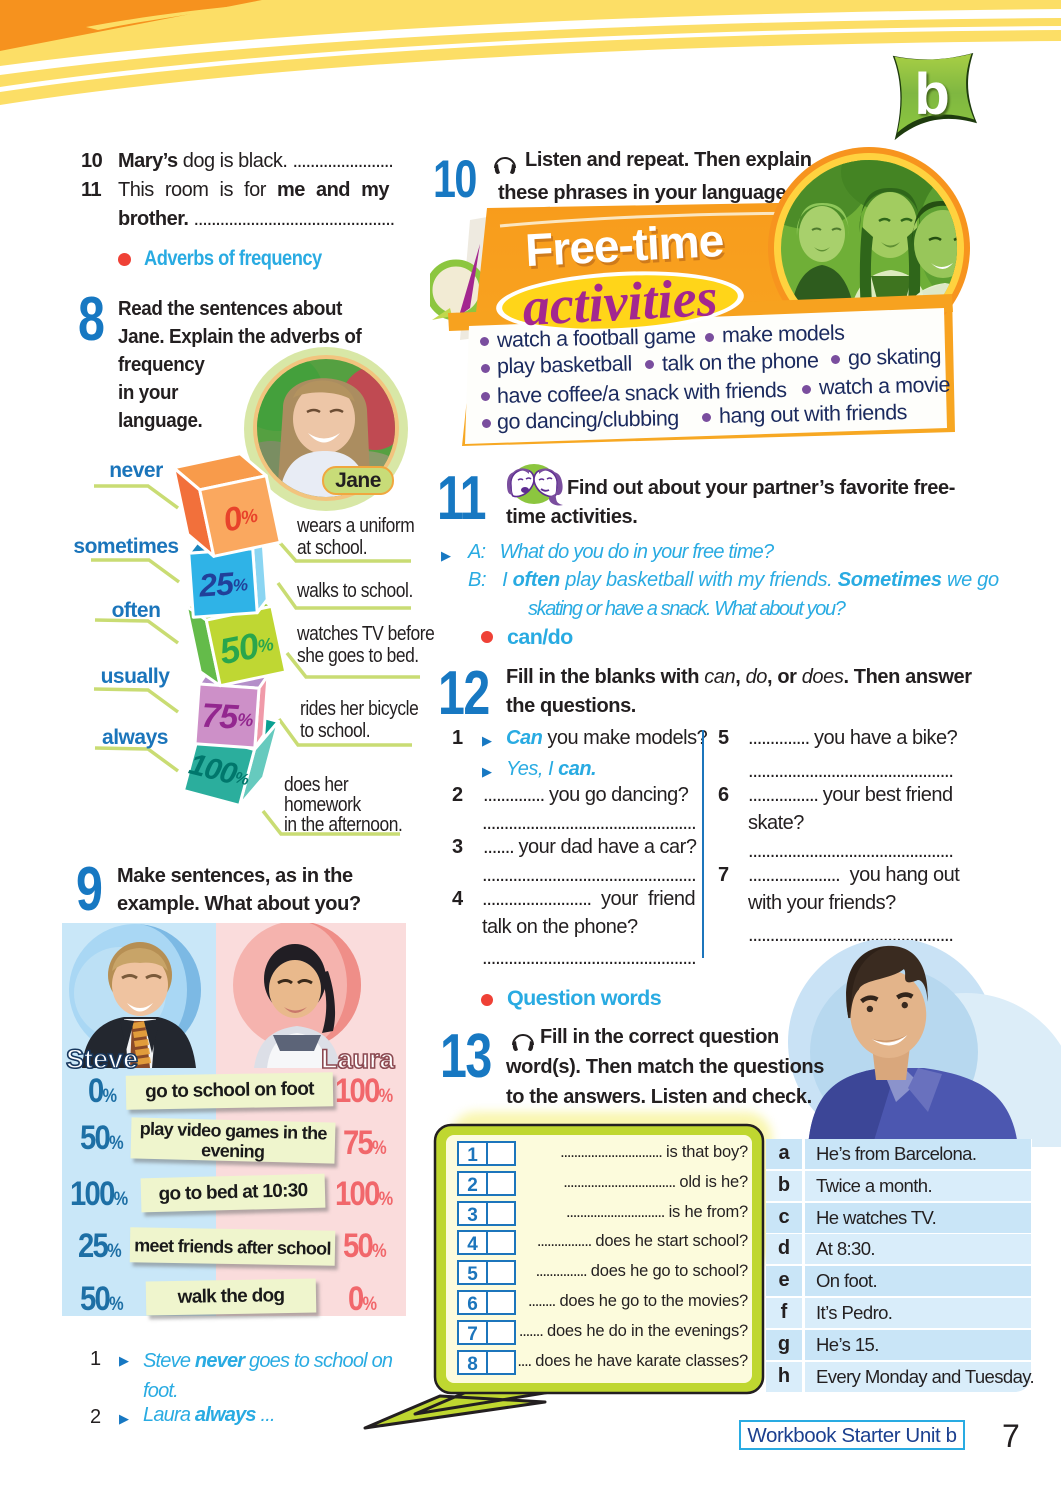  What do you see at coordinates (620, 302) in the screenshot?
I see `svg-text: activities` at bounding box center [620, 302].